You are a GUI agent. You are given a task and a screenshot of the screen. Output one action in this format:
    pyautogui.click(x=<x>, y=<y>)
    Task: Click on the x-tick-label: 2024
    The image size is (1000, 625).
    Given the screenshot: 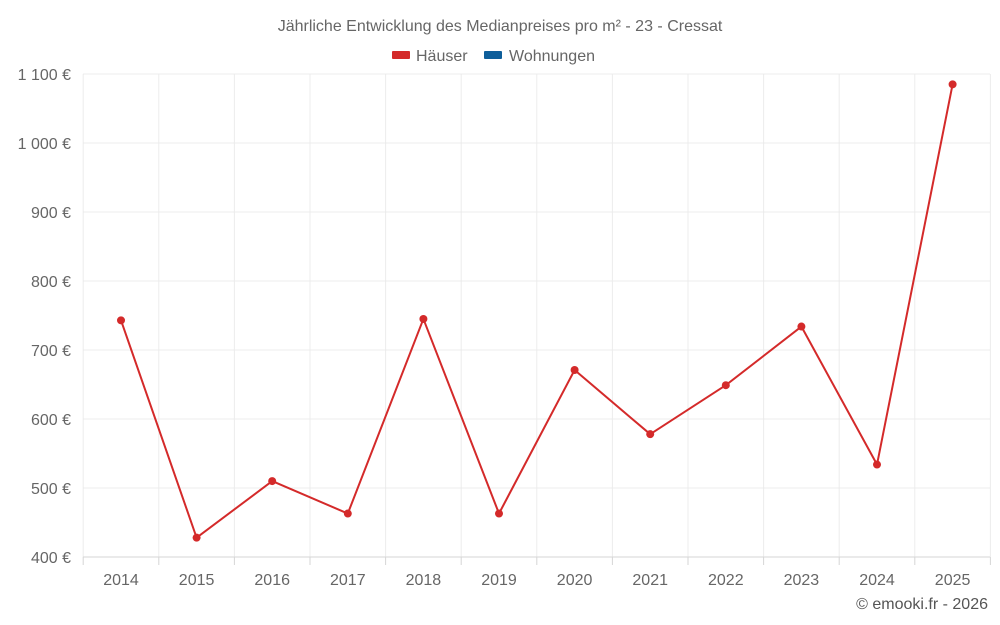 What is the action you would take?
    pyautogui.click(x=877, y=580)
    